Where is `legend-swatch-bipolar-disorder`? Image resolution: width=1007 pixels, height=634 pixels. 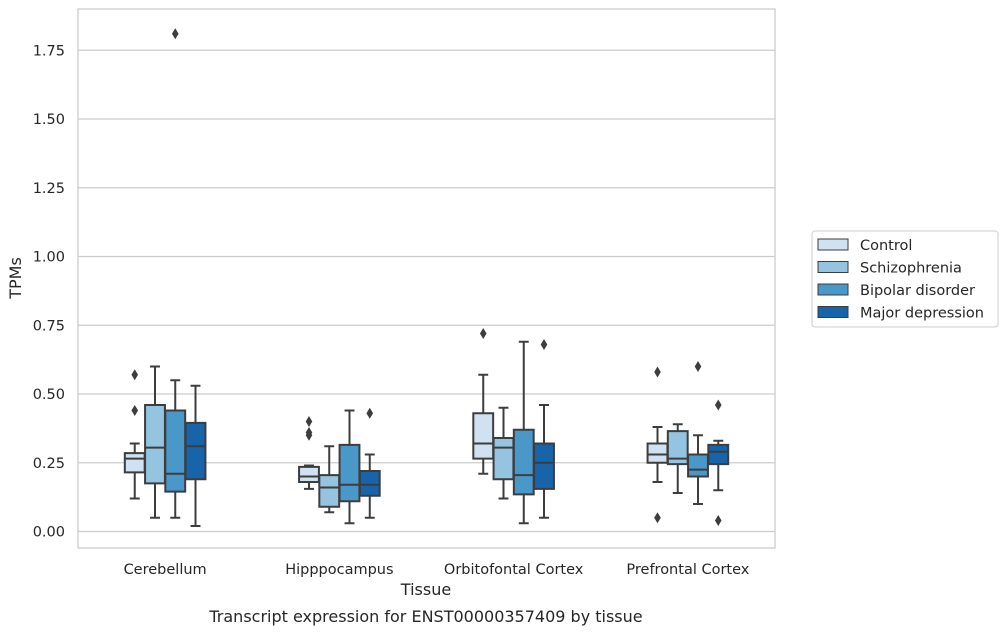
legend-swatch-bipolar-disorder is located at coordinates (833, 289).